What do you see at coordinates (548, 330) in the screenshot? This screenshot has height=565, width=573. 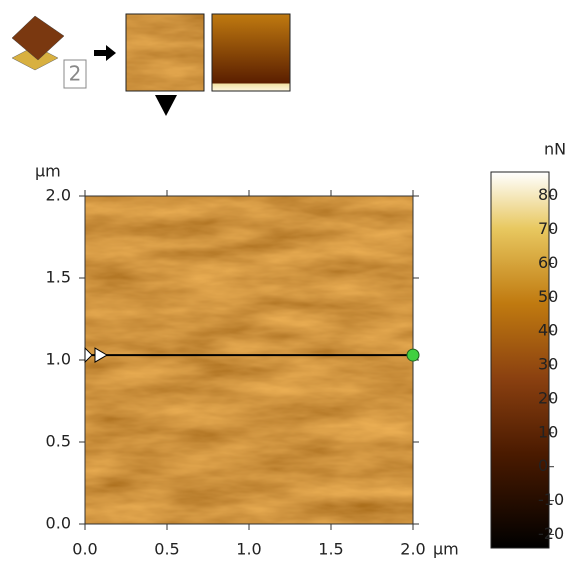 I see `colorbar-tick-label: 40` at bounding box center [548, 330].